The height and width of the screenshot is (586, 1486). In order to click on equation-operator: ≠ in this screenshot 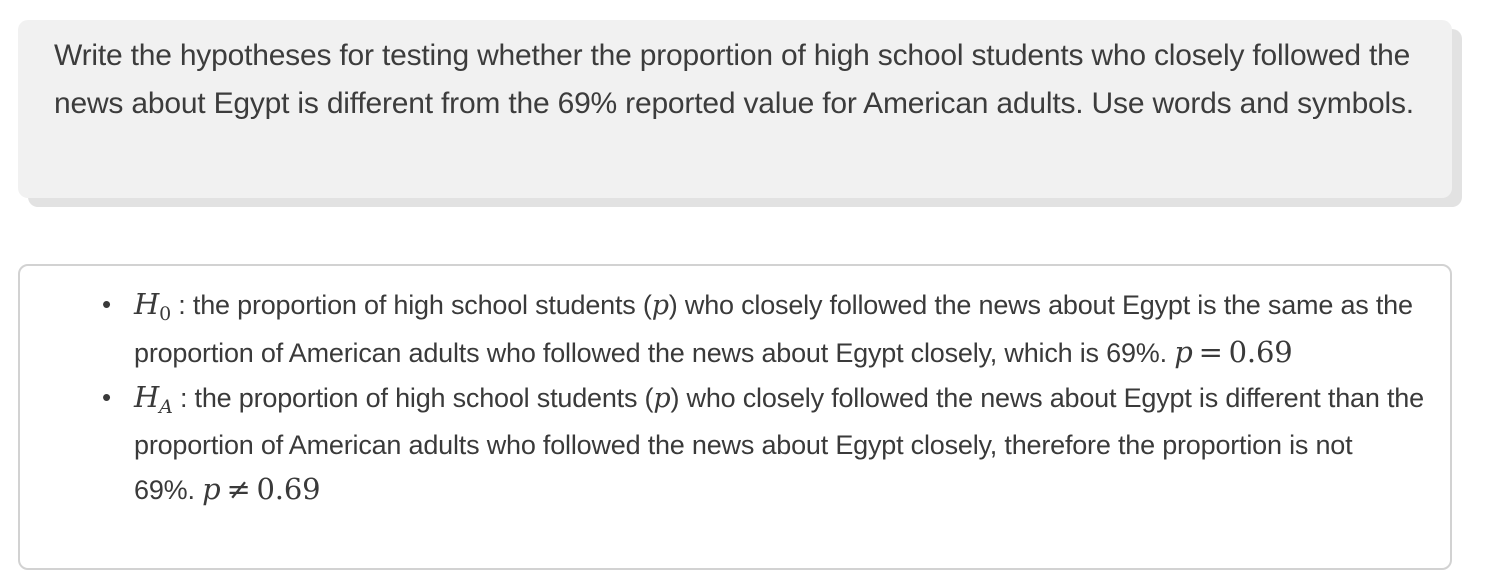, I will do `click(238, 489)`.